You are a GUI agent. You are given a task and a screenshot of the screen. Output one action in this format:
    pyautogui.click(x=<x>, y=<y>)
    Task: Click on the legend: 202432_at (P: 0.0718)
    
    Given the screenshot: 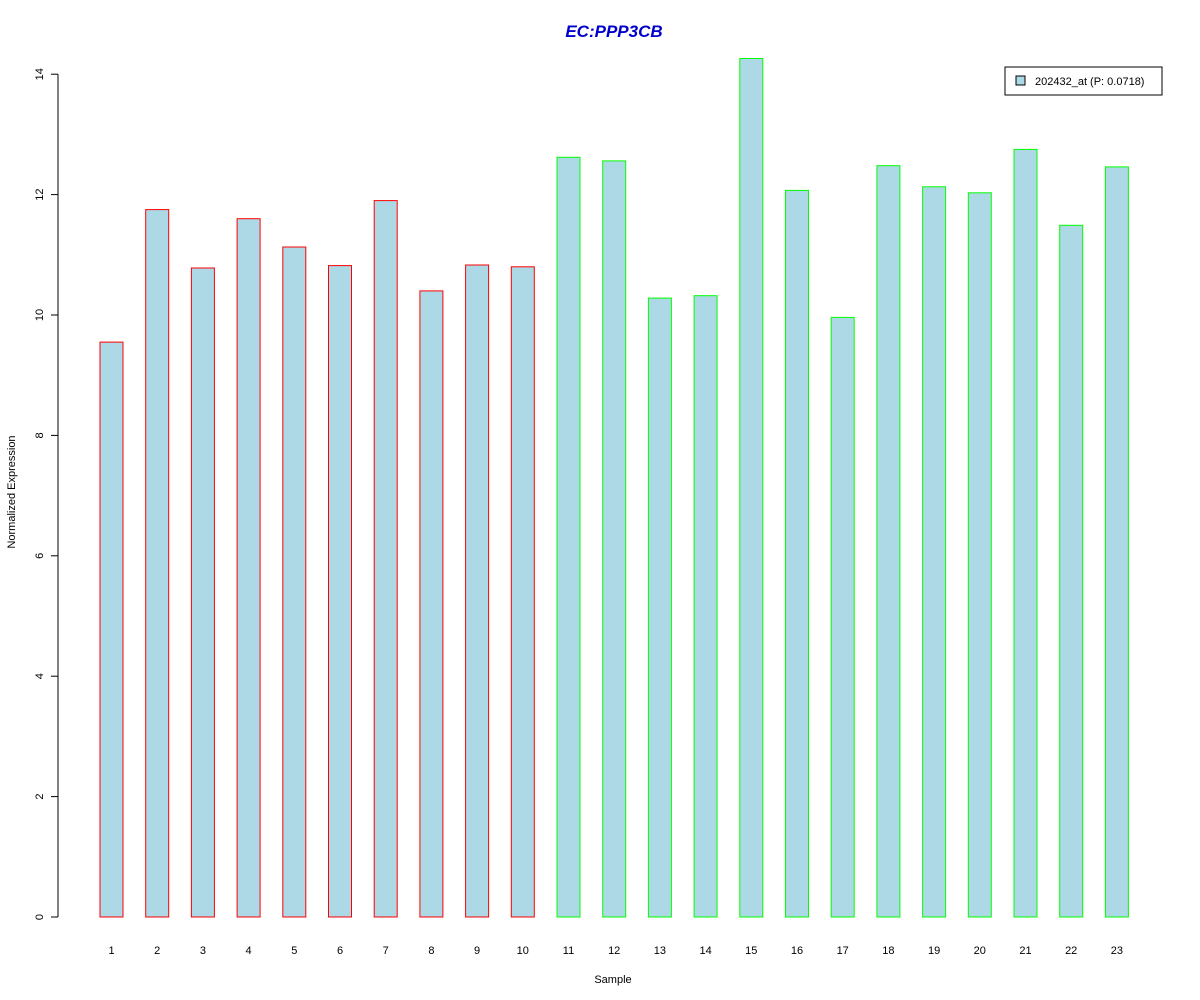 What is the action you would take?
    pyautogui.click(x=1083, y=81)
    